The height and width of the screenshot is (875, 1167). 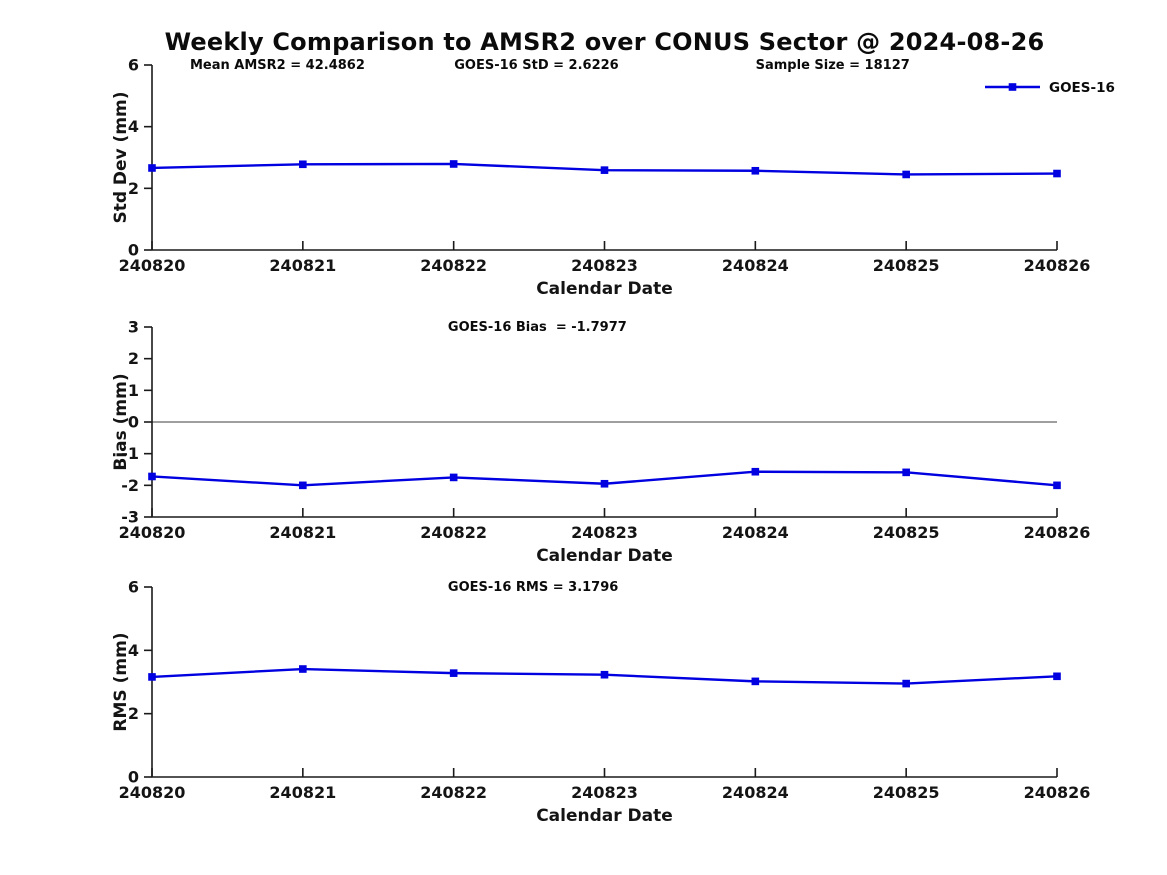 I want to click on y-axis-title: Bias (mm), so click(x=121, y=421).